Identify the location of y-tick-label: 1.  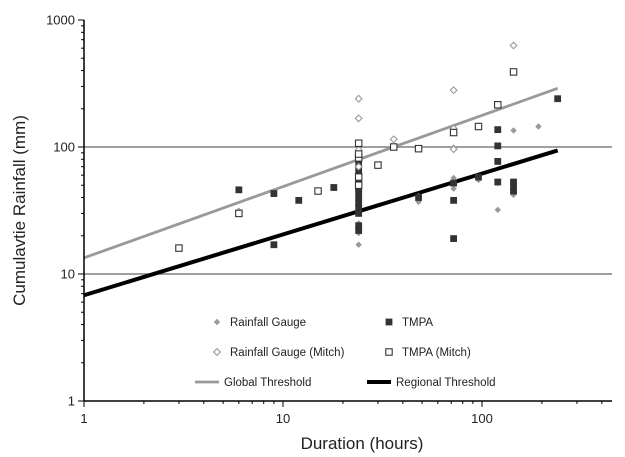
(71, 401).